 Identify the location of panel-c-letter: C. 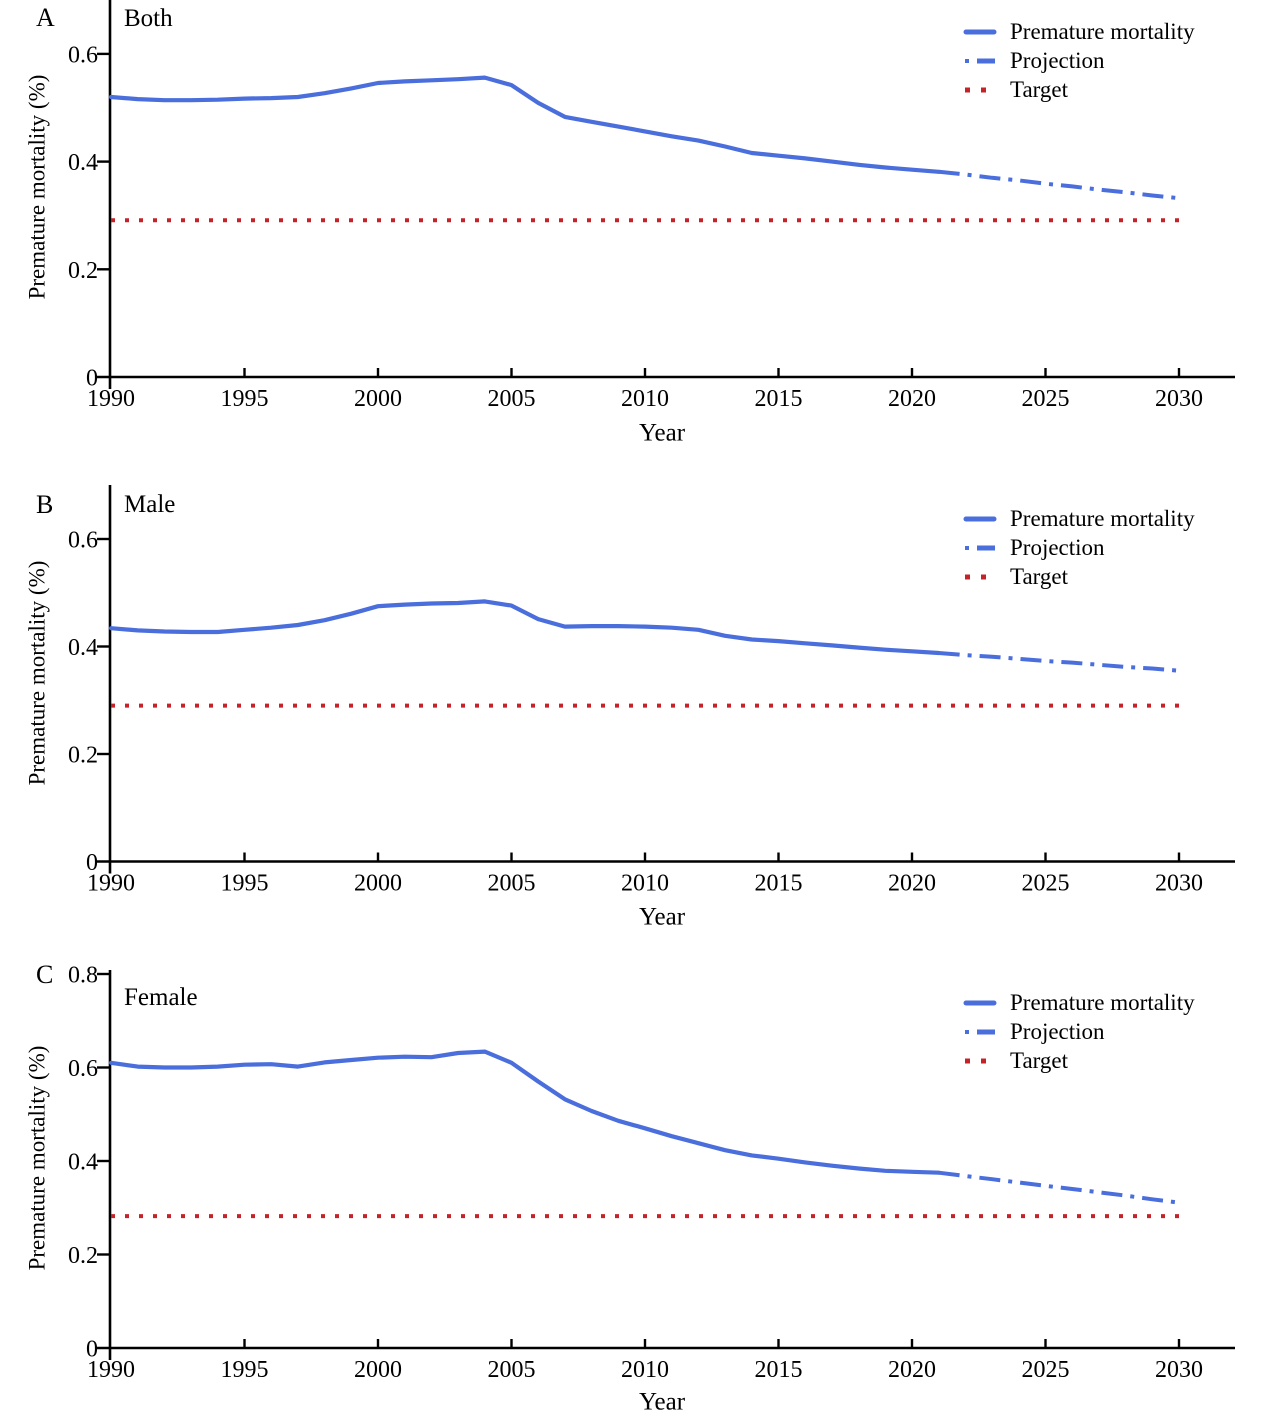
(45, 974).